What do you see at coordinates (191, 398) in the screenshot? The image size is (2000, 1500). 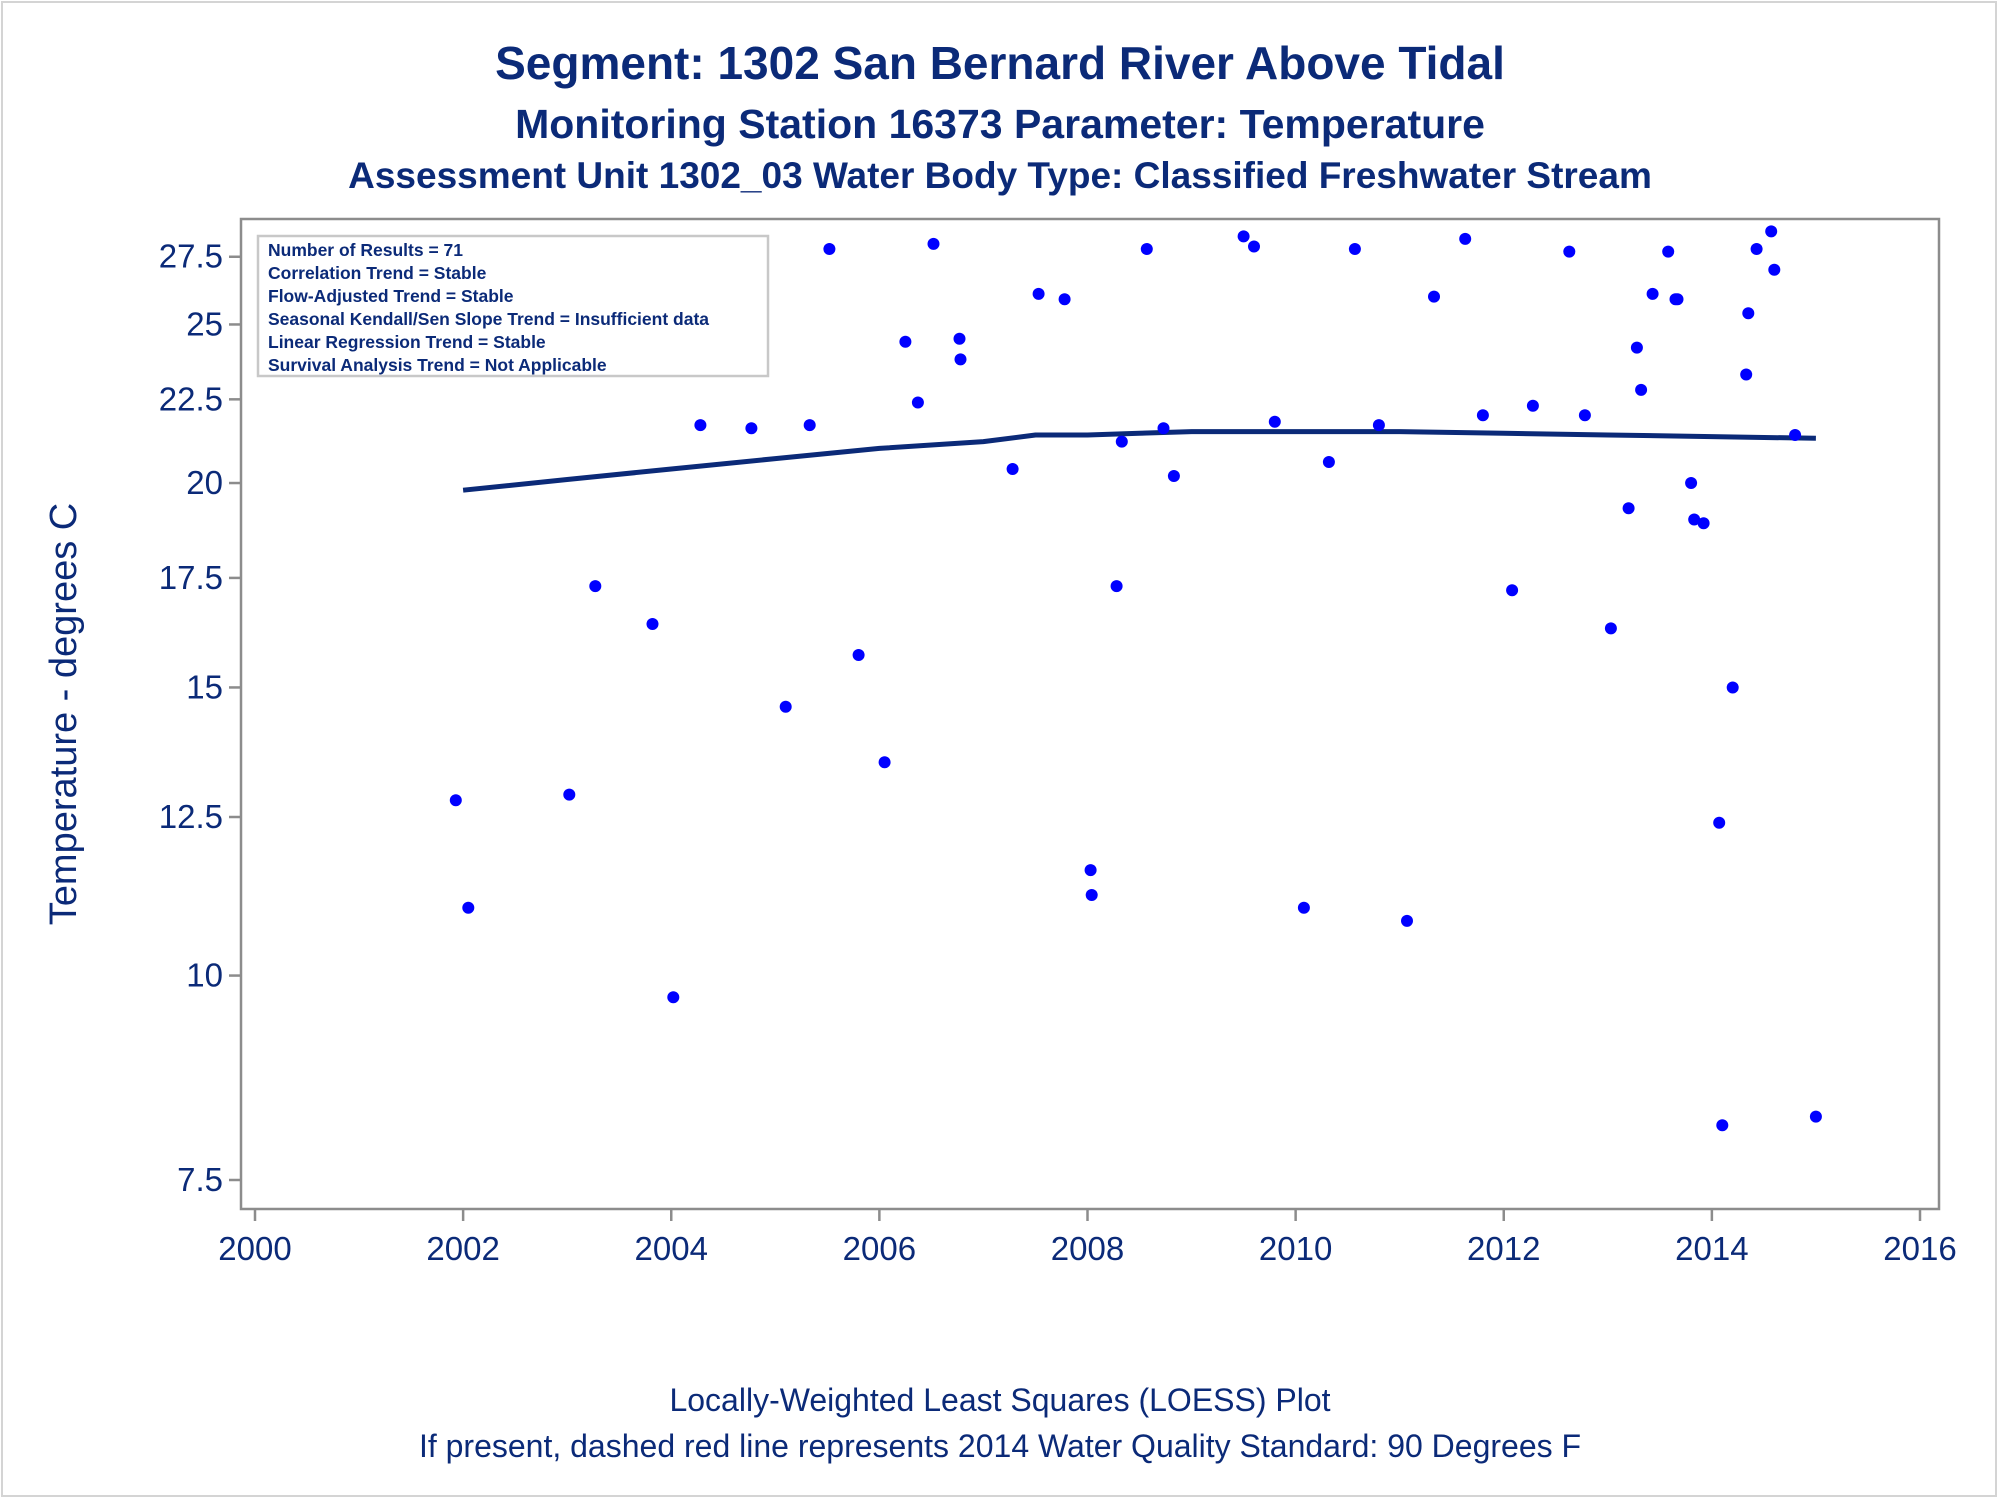 I see `y-tick-label: 22.5` at bounding box center [191, 398].